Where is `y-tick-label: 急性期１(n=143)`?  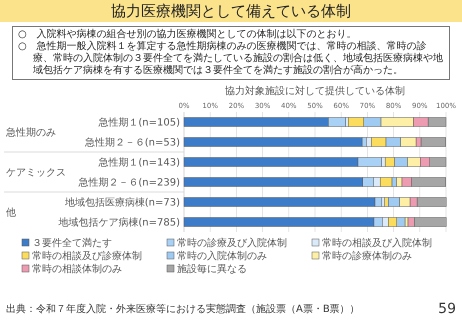
y-tick-label: 急性期１(n=143) is located at coordinates (138, 162).